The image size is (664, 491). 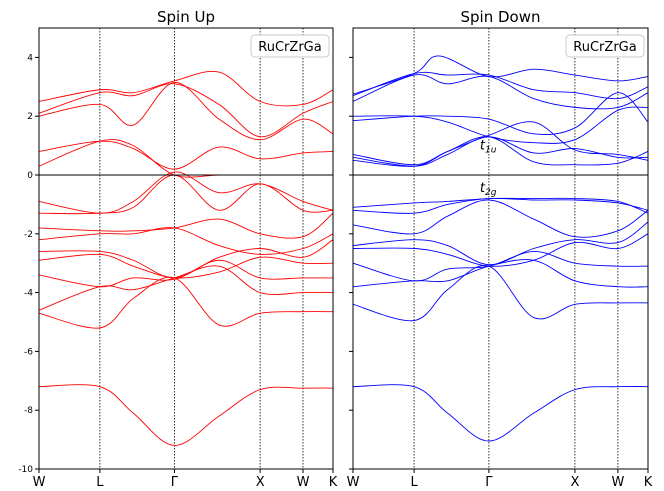 I want to click on y-tick-label: -2, so click(x=28, y=235).